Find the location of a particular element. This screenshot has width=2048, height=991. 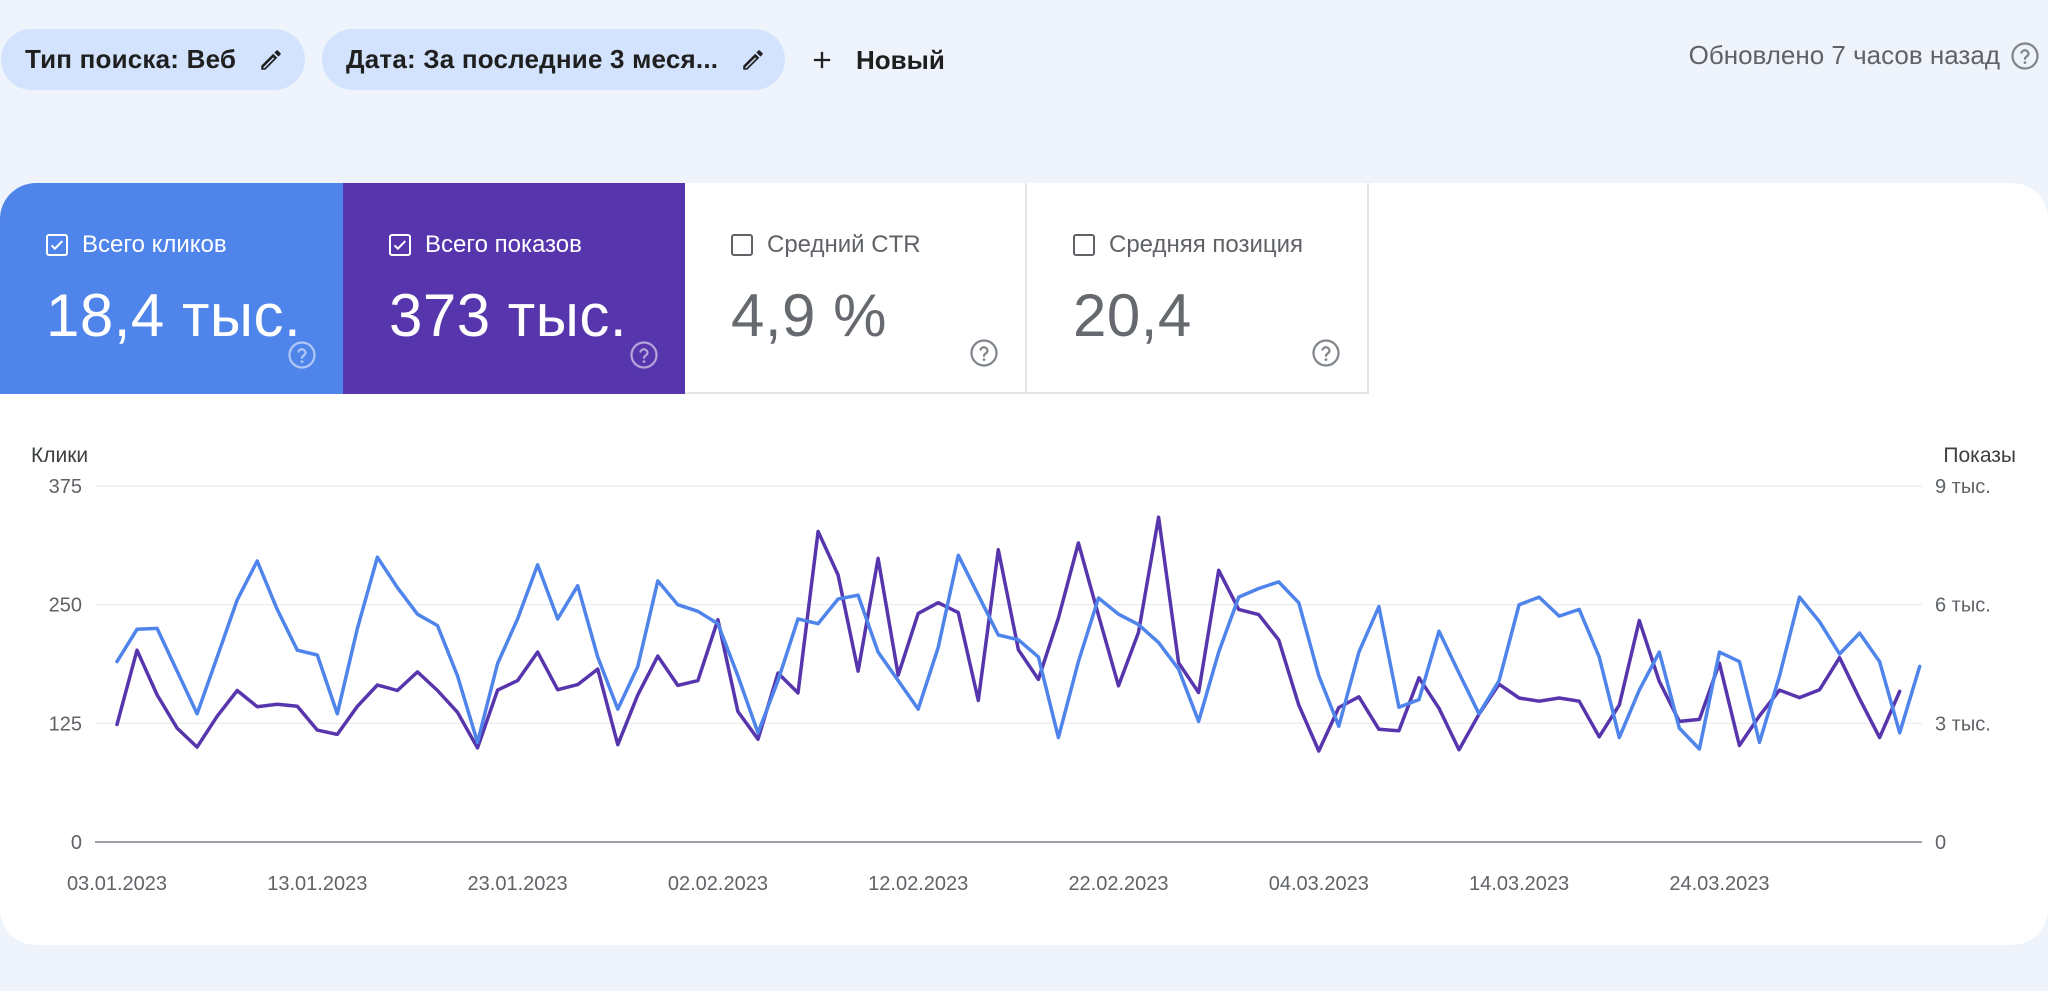

right-axis-title: Показы is located at coordinates (1979, 455).